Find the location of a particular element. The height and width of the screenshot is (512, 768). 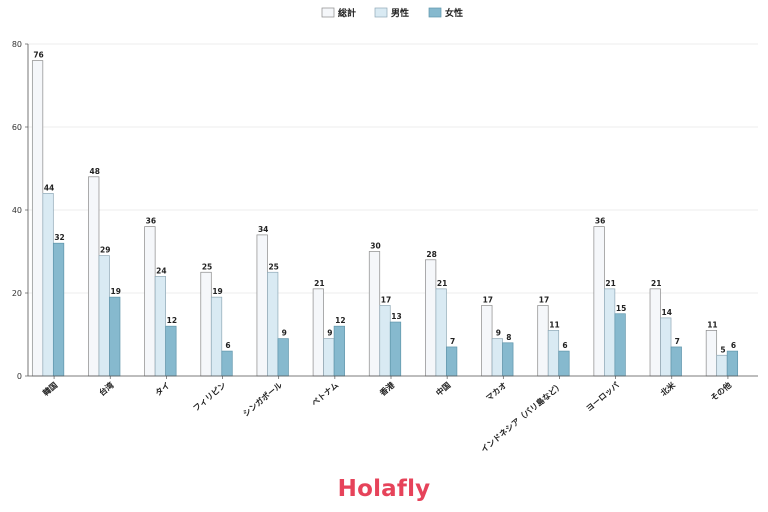

legend: 総計 男性 女性 is located at coordinates (392, 13).